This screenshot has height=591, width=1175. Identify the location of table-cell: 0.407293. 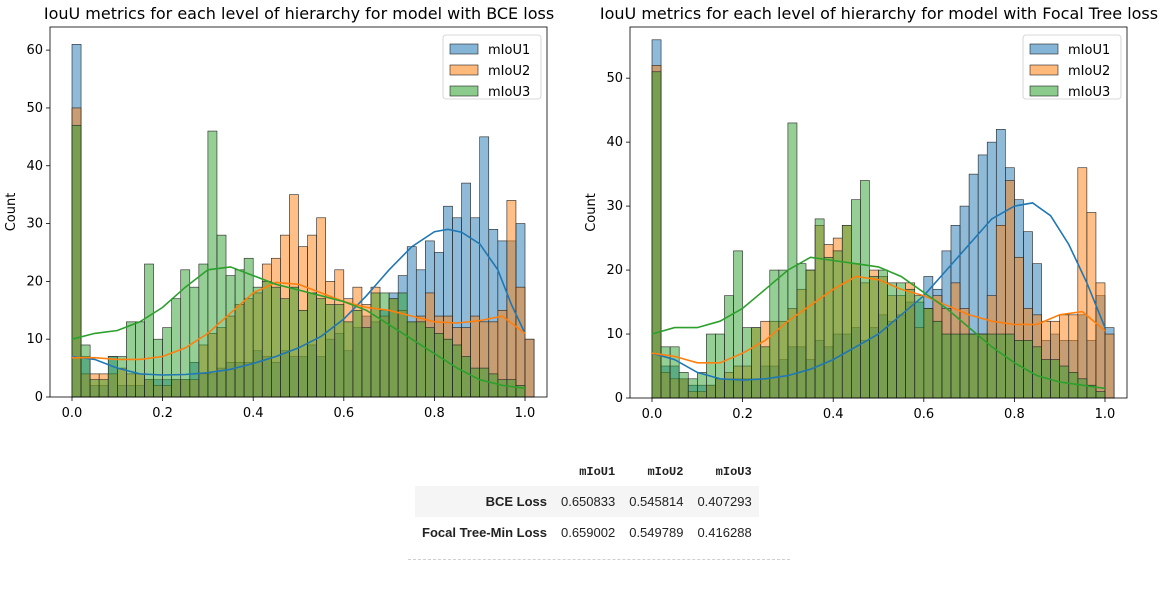
(724, 501).